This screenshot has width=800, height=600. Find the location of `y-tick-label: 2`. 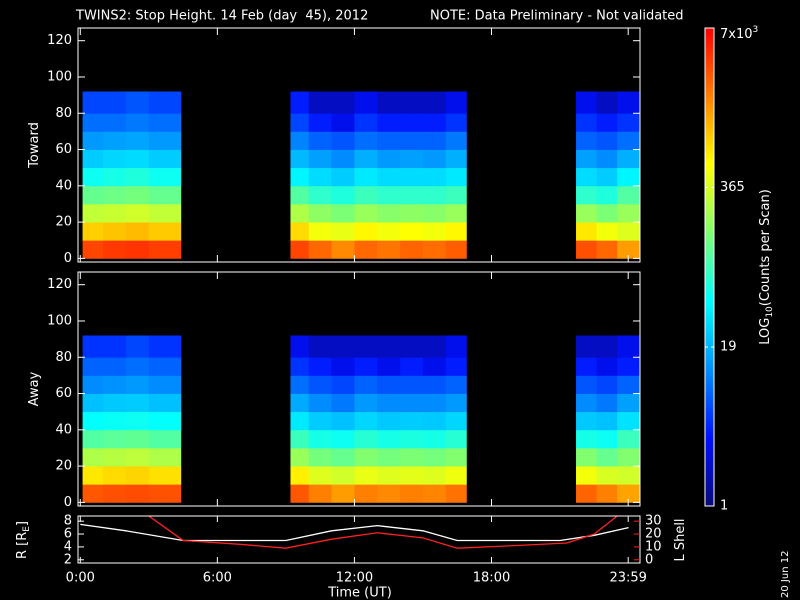

y-tick-label: 2 is located at coordinates (68, 559).